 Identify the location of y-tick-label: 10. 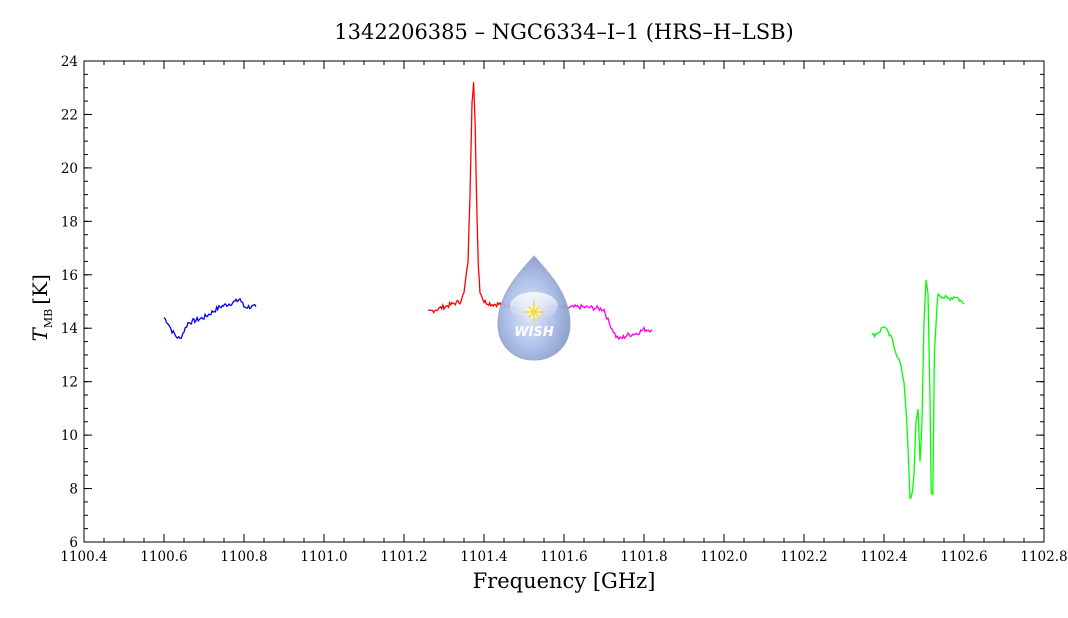
(69, 436).